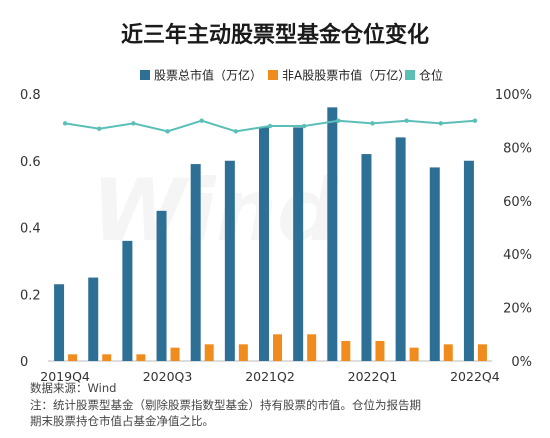  What do you see at coordinates (208, 75) in the screenshot?
I see `legend-label: 股票总市值（万亿）` at bounding box center [208, 75].